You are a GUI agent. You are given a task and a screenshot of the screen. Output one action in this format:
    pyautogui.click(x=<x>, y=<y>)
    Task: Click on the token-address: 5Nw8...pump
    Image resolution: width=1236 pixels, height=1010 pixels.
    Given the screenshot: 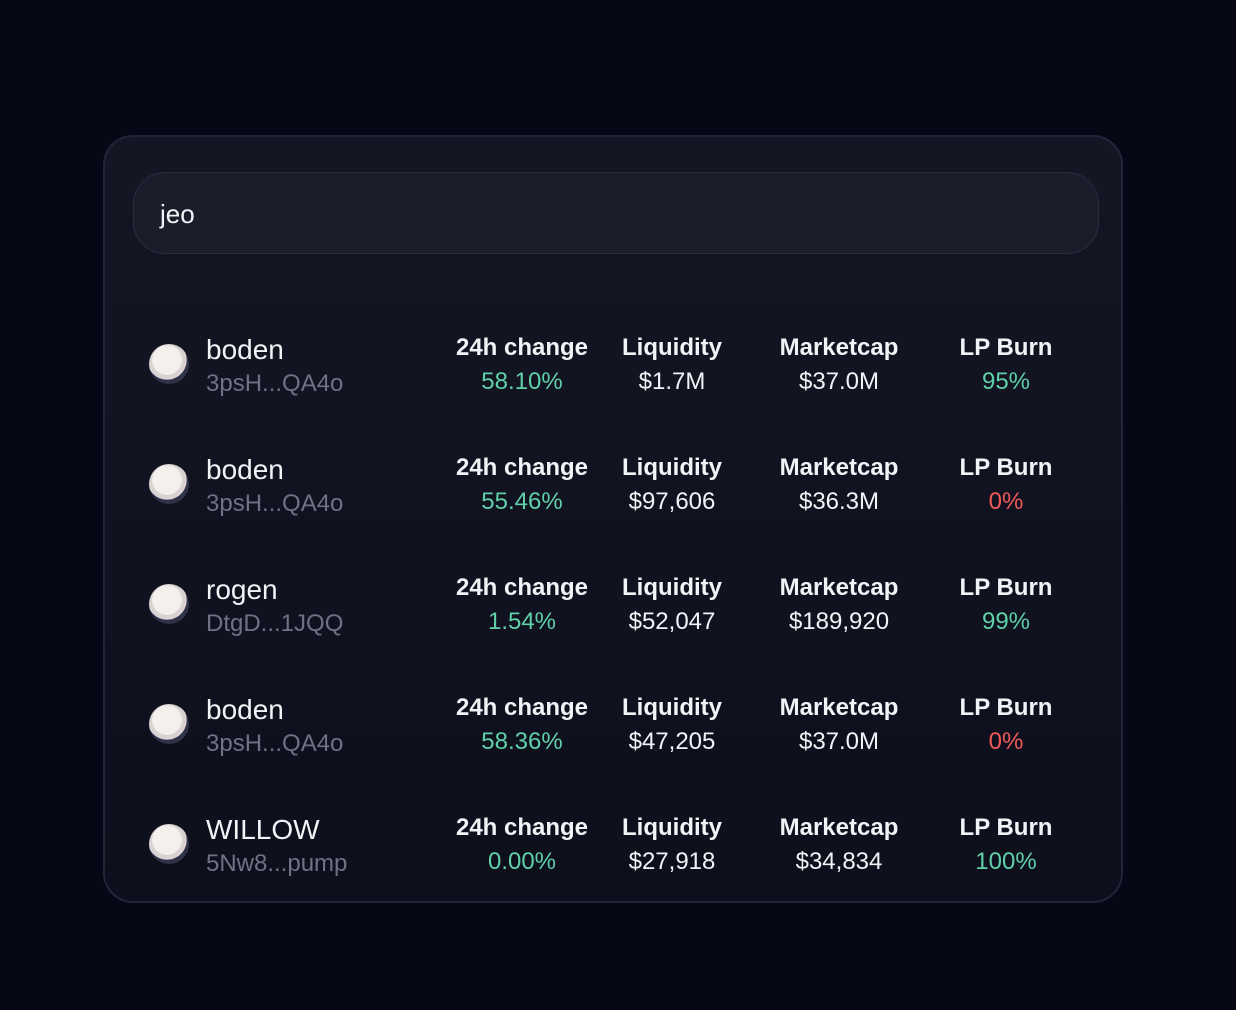 What is the action you would take?
    pyautogui.click(x=277, y=863)
    